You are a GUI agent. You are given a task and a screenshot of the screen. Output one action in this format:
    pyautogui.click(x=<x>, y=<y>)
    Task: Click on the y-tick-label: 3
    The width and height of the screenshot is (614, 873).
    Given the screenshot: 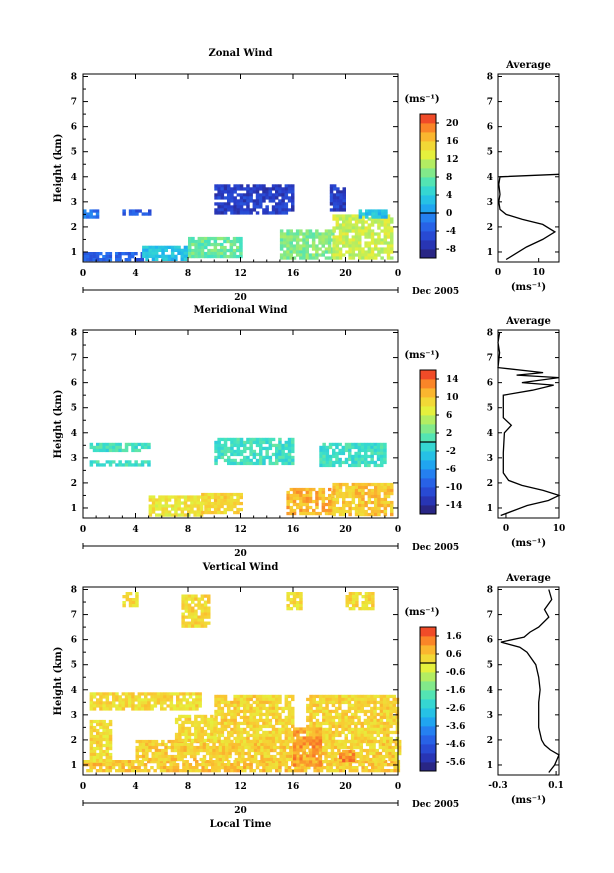 What is the action you would take?
    pyautogui.click(x=74, y=716)
    